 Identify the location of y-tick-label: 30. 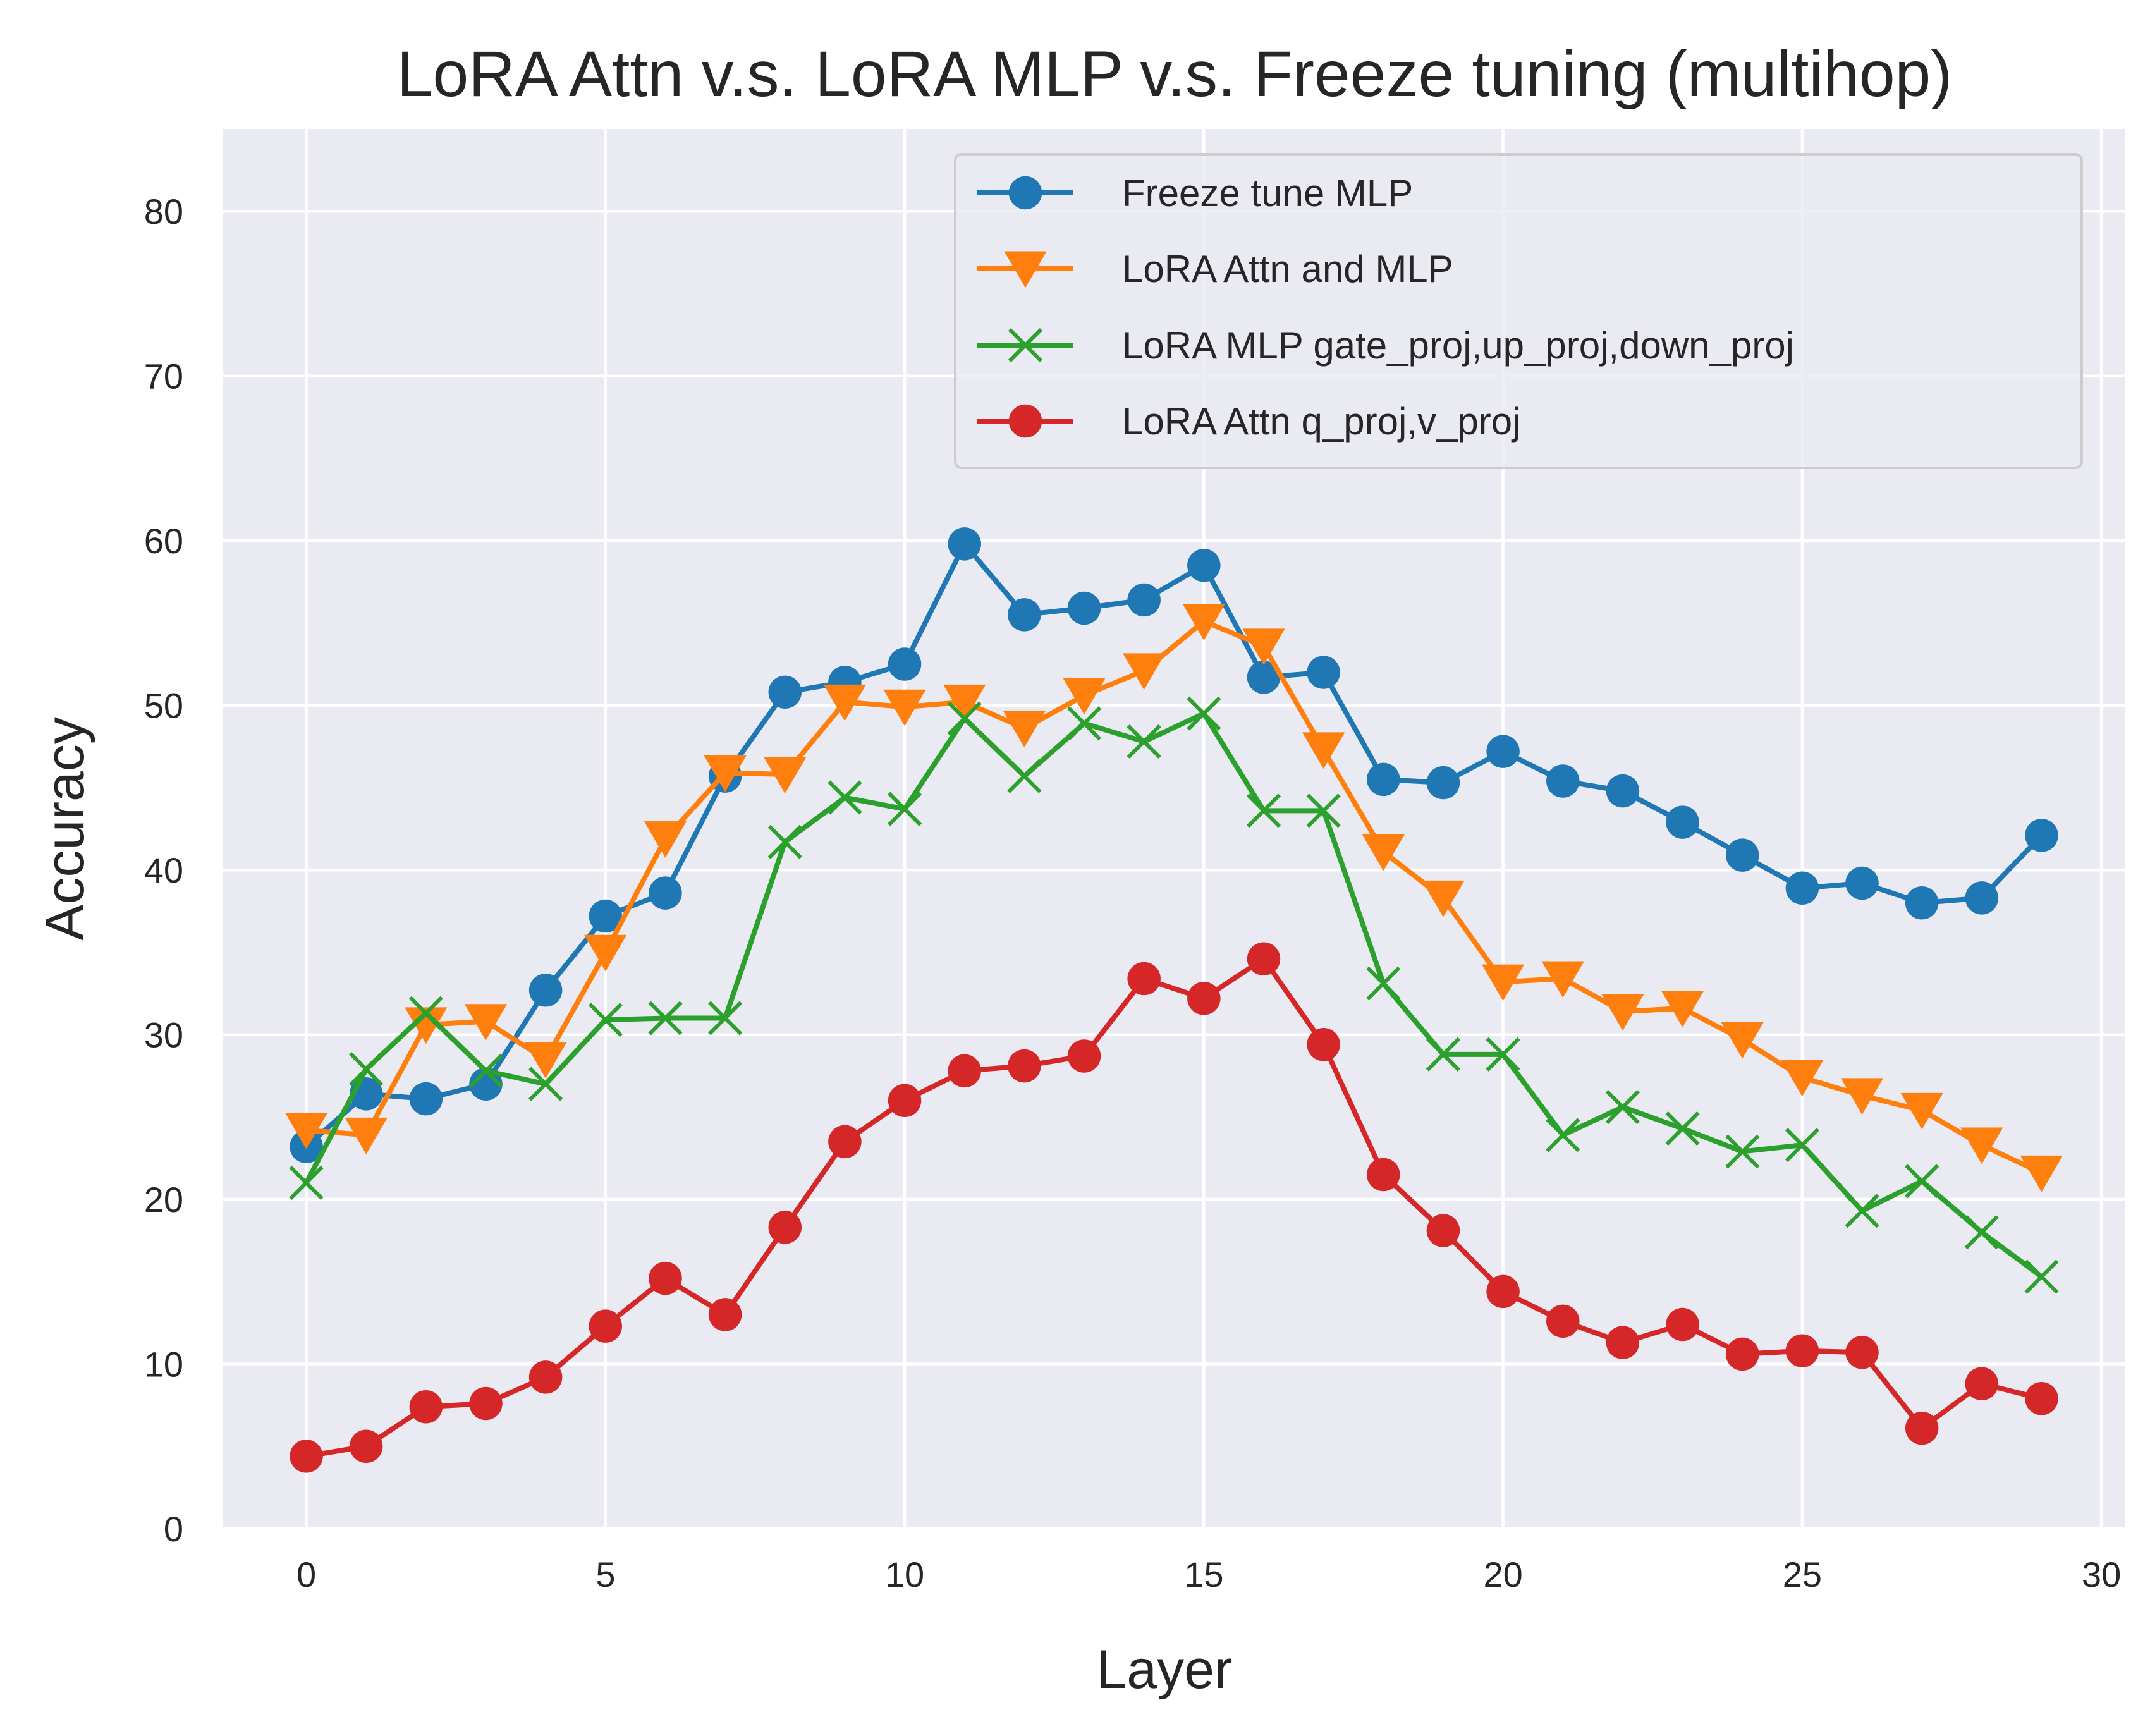
(163, 1035).